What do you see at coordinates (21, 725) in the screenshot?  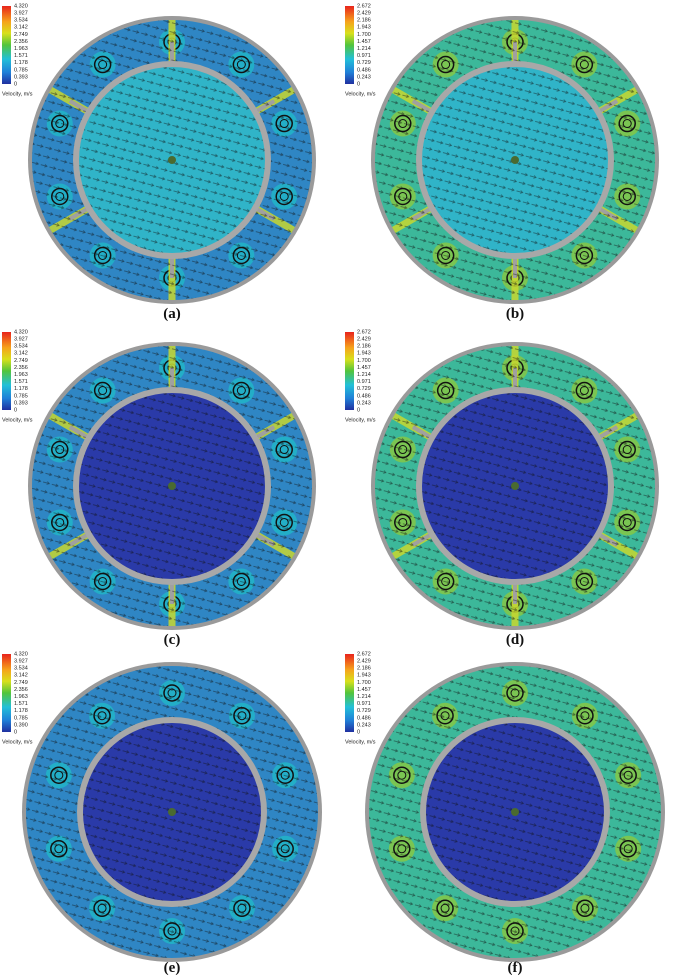 I see `colorbar-tick-label: 0.390` at bounding box center [21, 725].